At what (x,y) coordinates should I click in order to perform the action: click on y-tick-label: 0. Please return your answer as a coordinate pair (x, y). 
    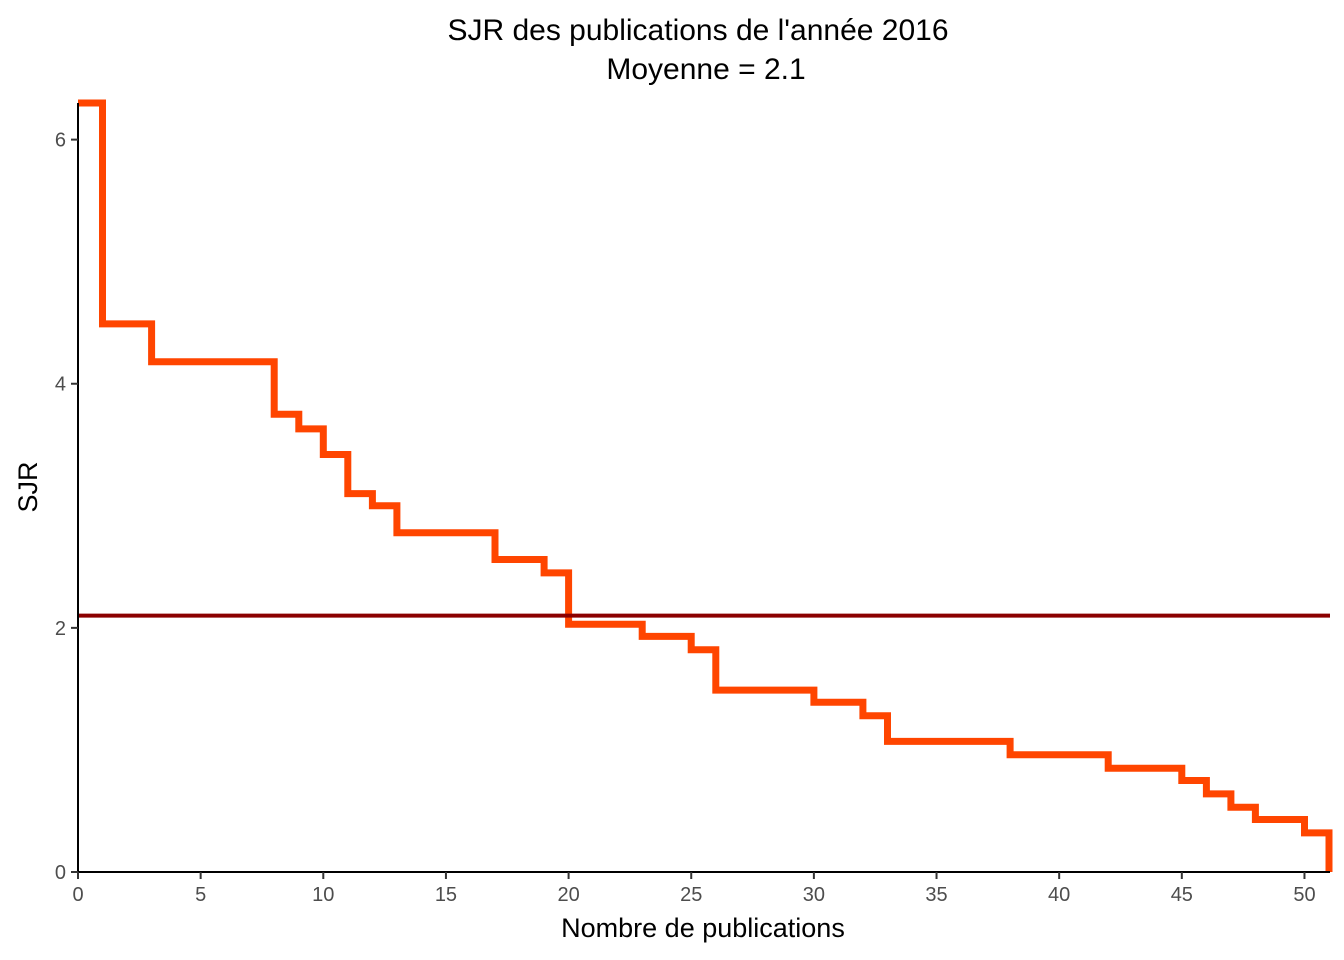
    Looking at the image, I should click on (60, 873).